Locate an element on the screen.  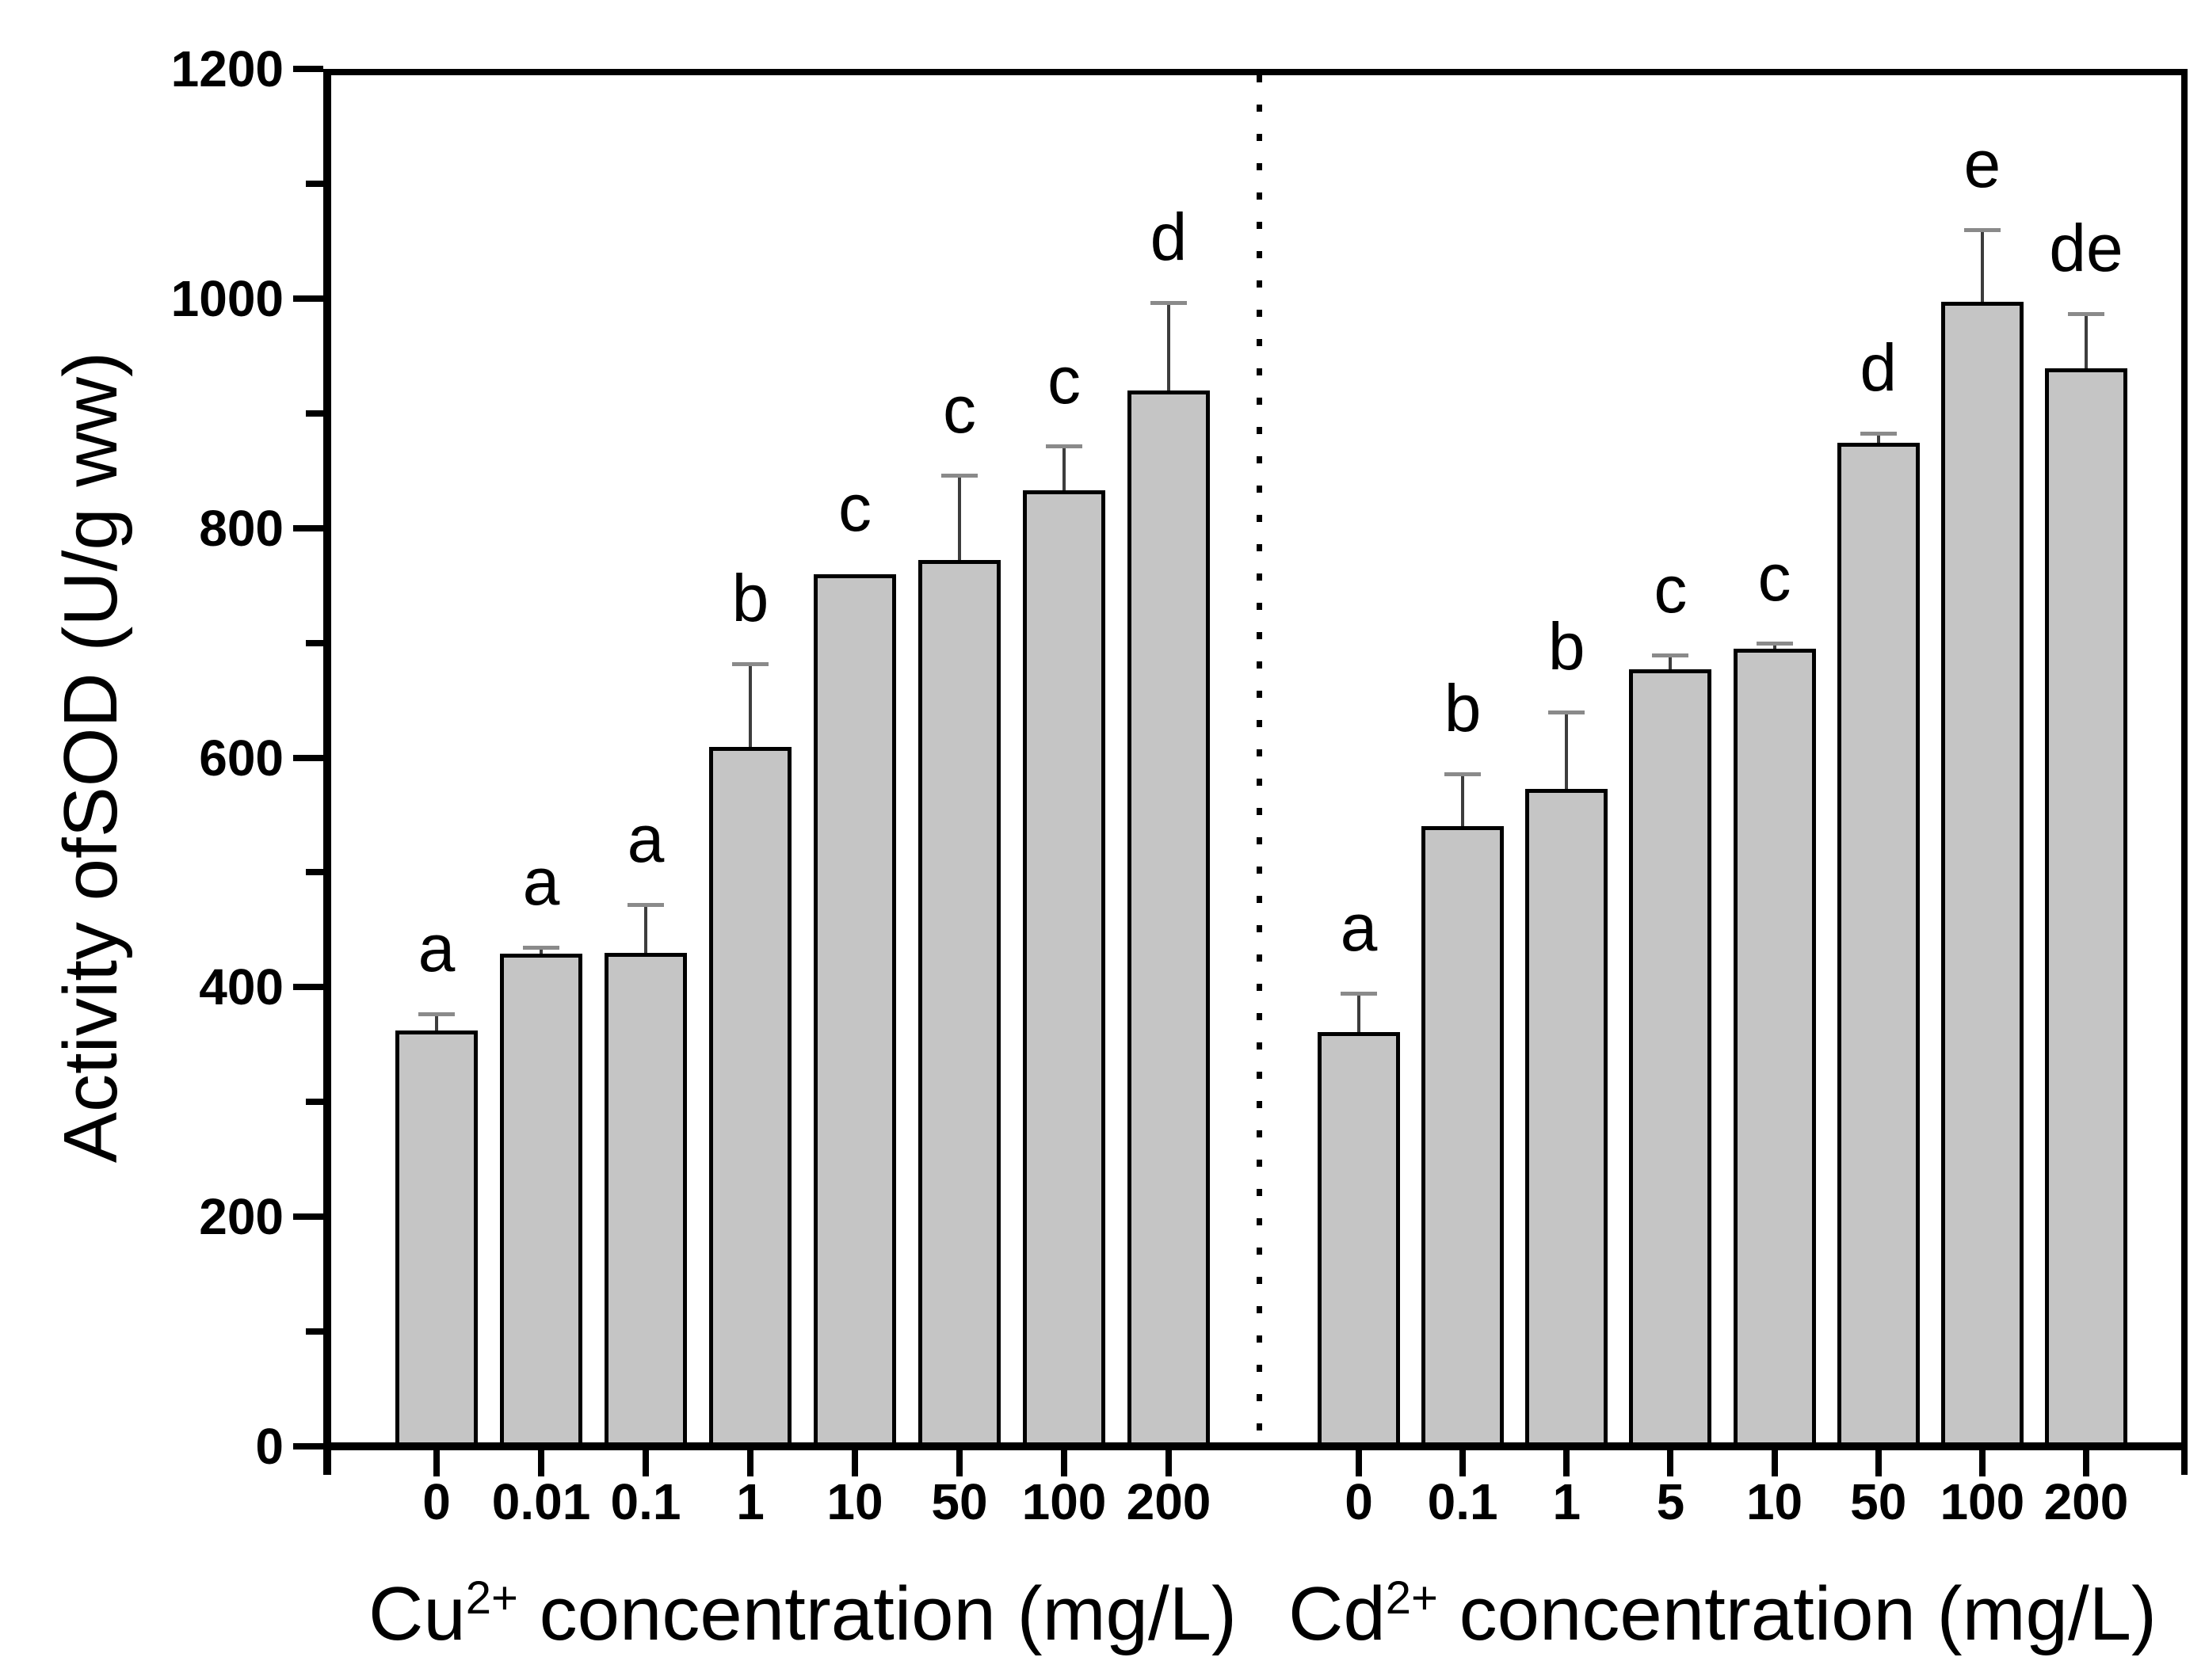
x-axis-title-cu: Cu2+ concentration (mg/L) is located at coordinates (802, 1614).